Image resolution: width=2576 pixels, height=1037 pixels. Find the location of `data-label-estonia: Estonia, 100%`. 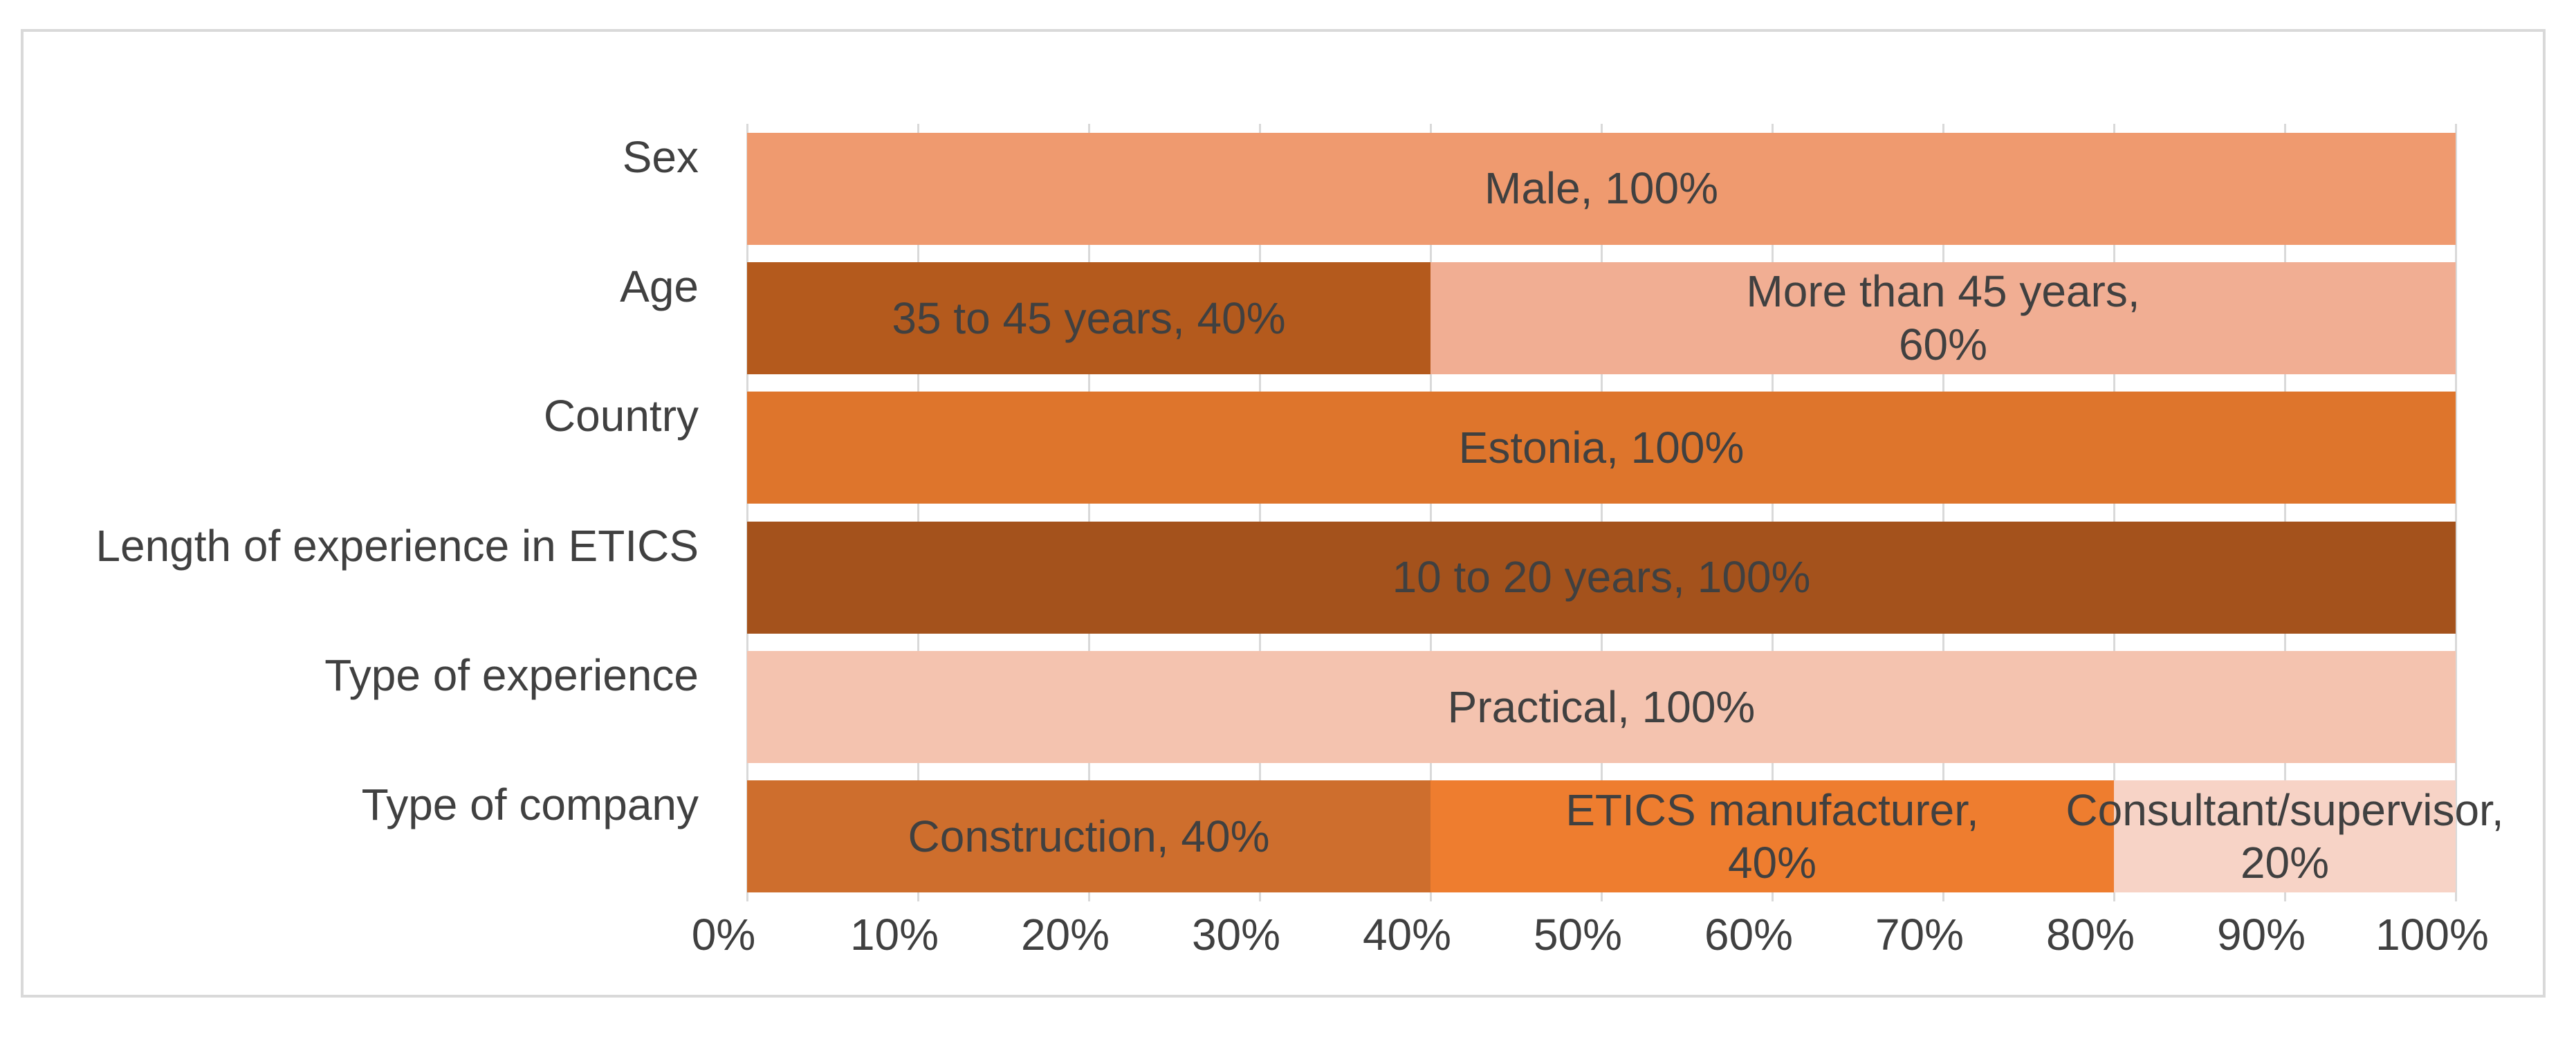

data-label-estonia: Estonia, 100% is located at coordinates (1601, 447).